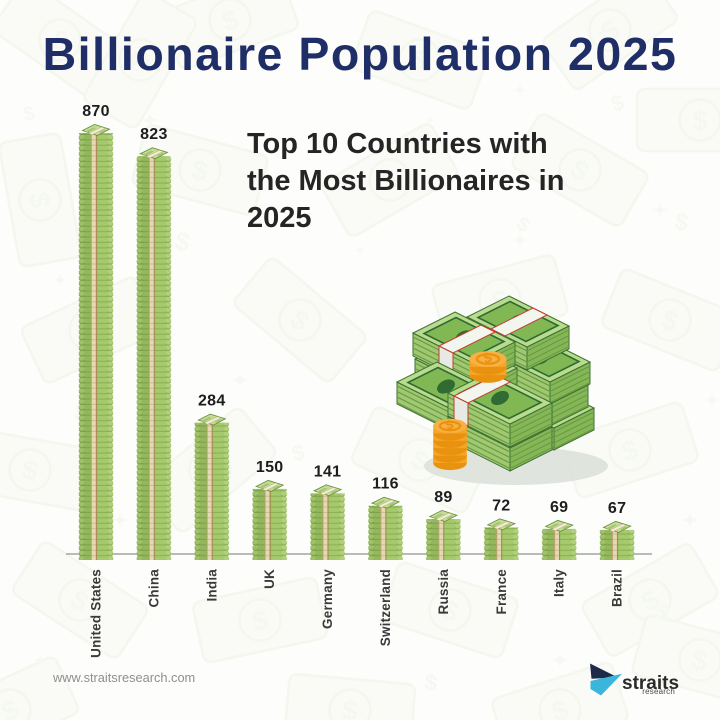 The width and height of the screenshot is (720, 720). Describe the element at coordinates (617, 588) in the screenshot. I see `svg-text: Brazil` at that location.